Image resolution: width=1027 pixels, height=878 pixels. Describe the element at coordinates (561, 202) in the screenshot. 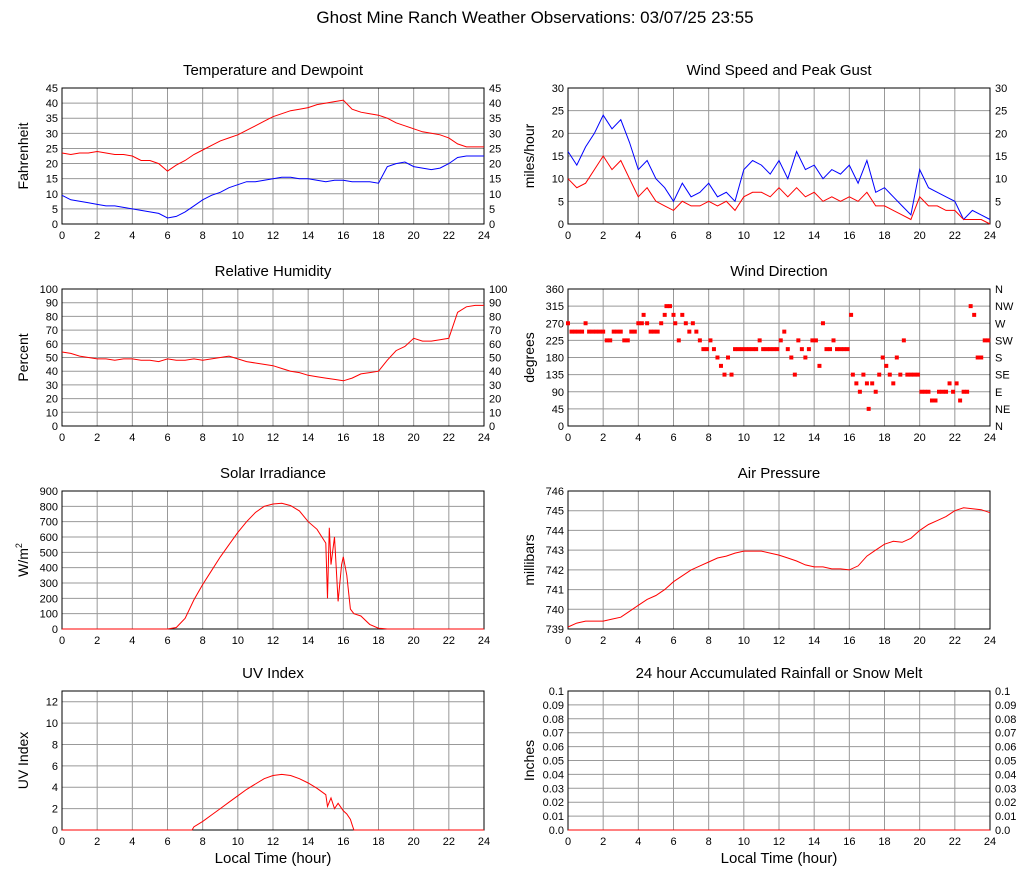

I see `y-tick-label: 5` at that location.